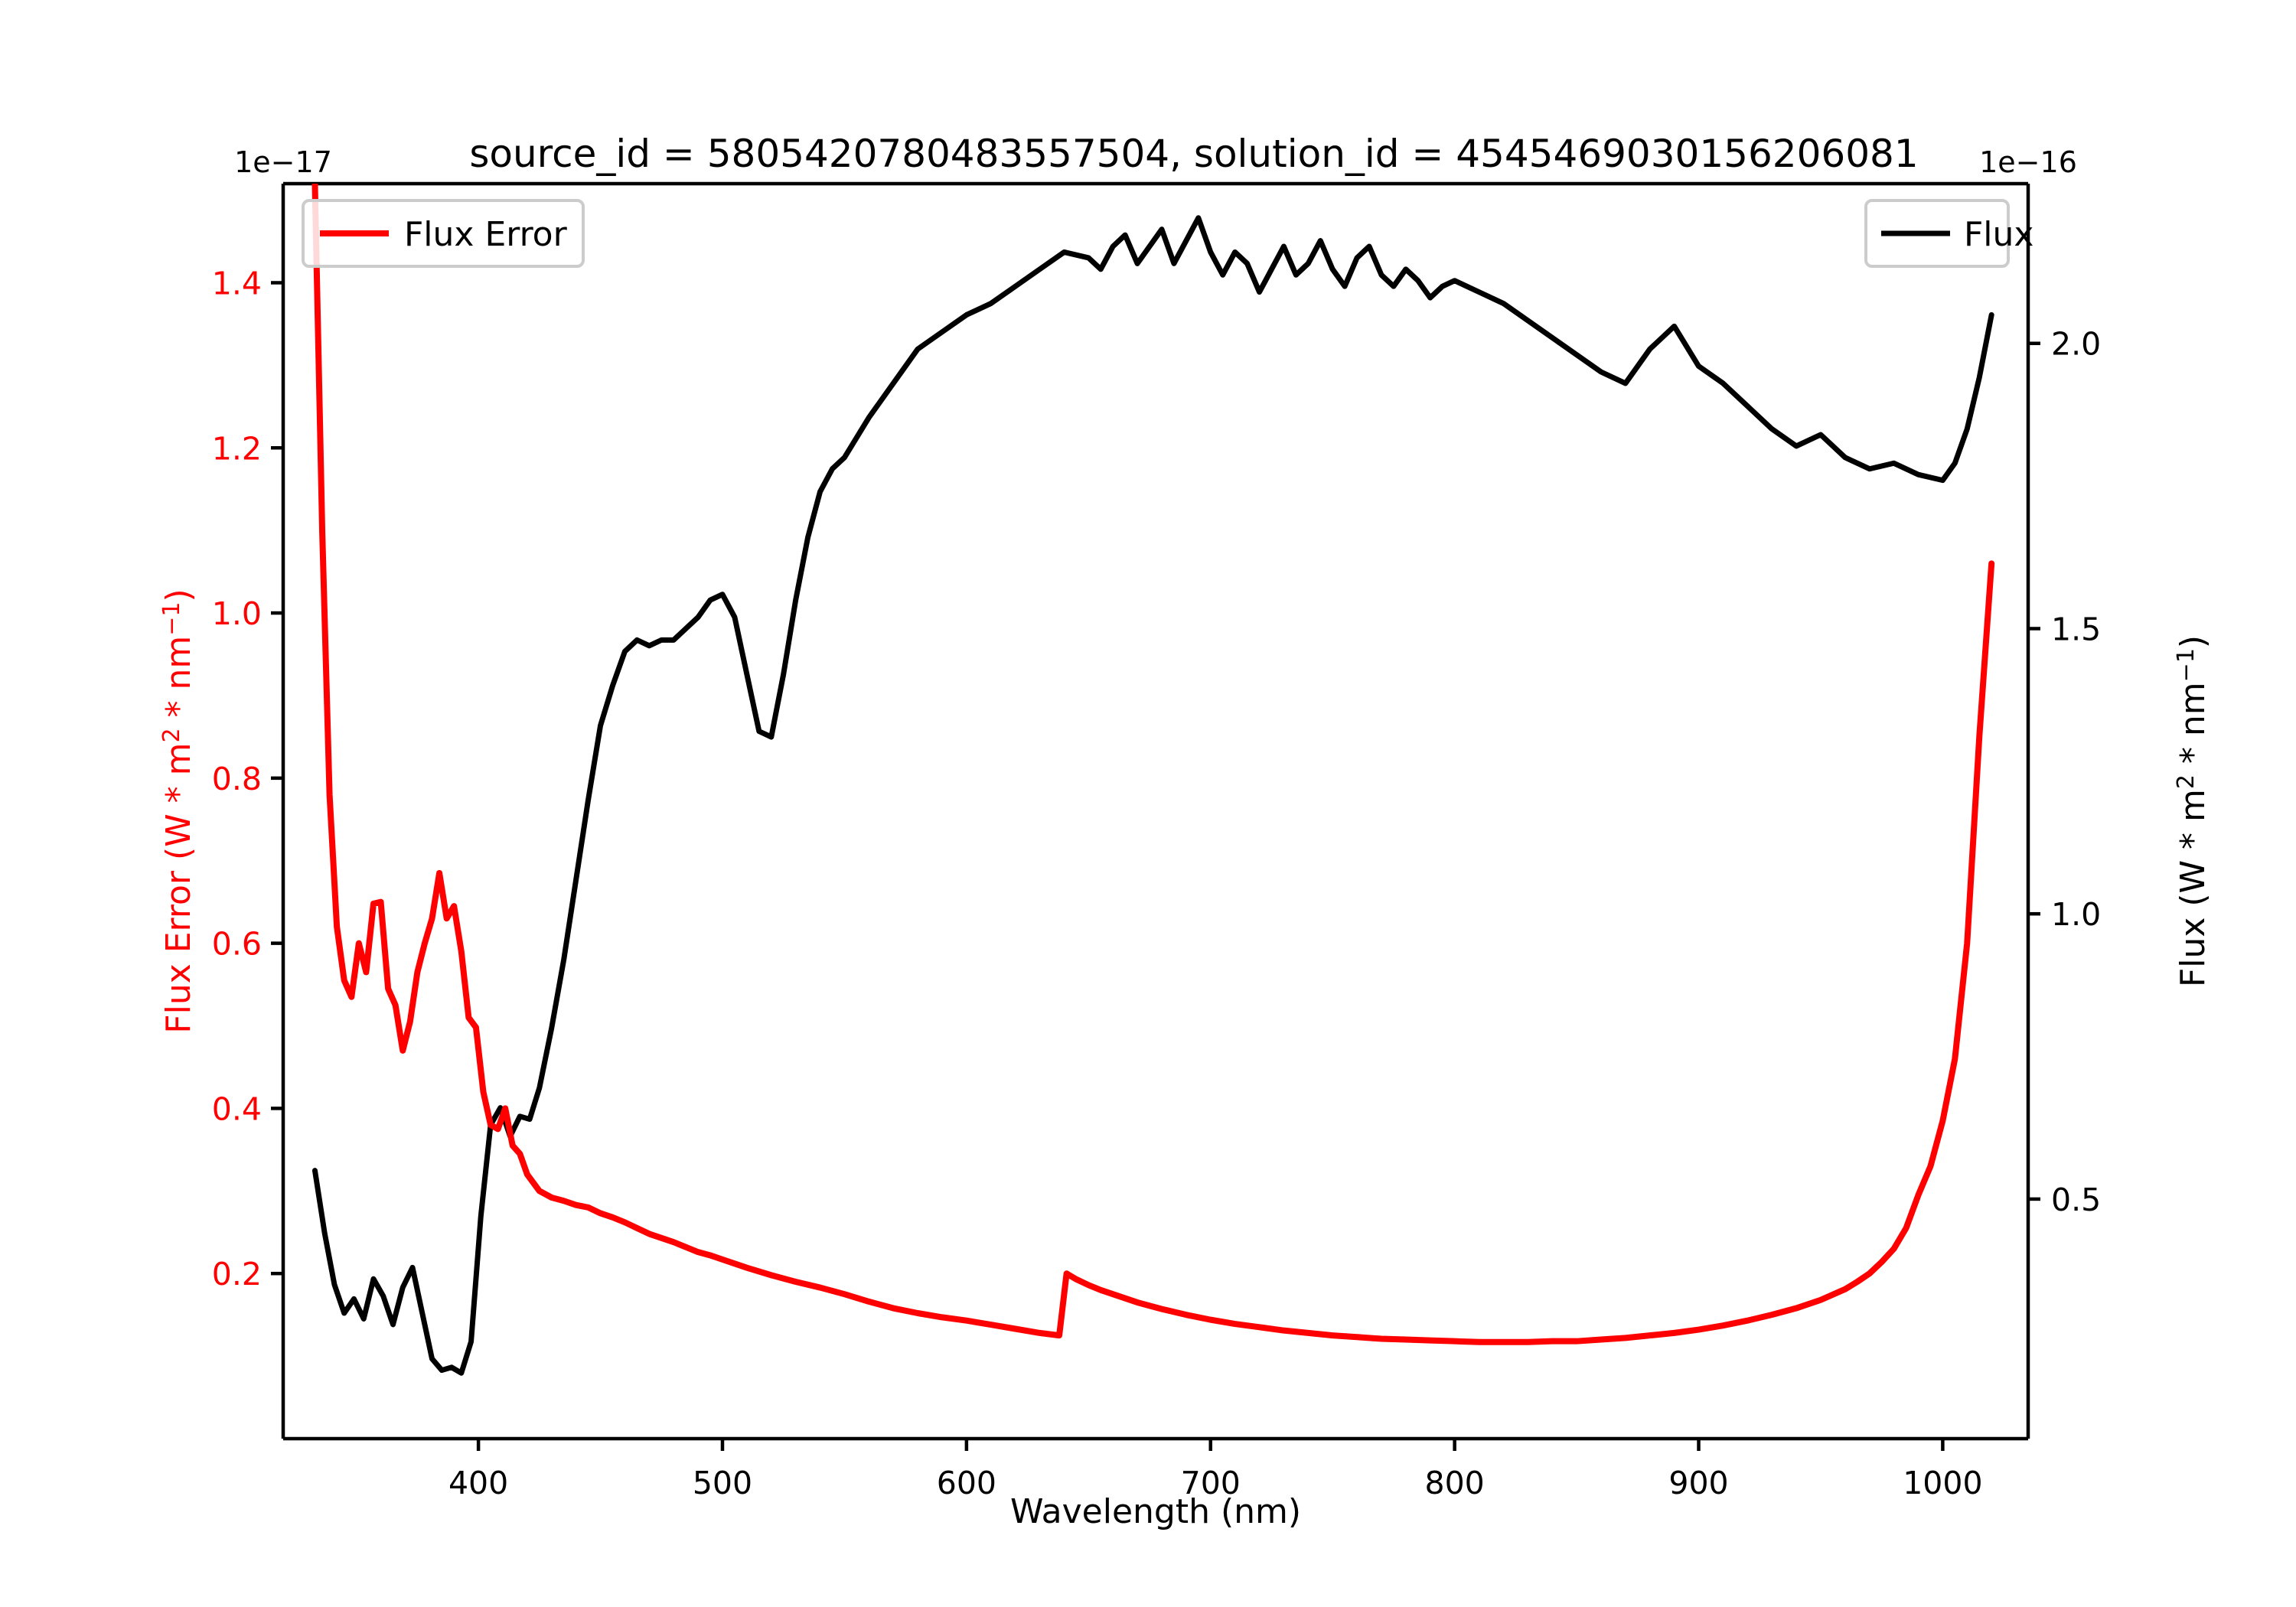 The width and height of the screenshot is (2296, 1607). What do you see at coordinates (171, 618) in the screenshot?
I see `y-left-label-sup-minus1: −1` at bounding box center [171, 618].